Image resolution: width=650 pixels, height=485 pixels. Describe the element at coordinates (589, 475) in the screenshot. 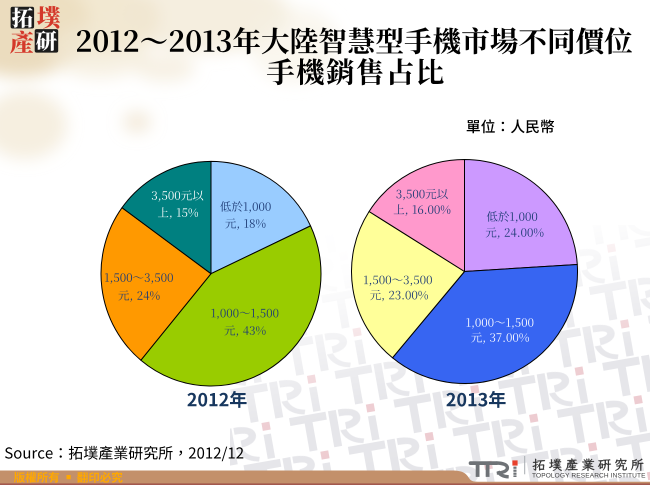

I see `svg-text: TOPOLOGY RESEARCH INSTITUTE` at that location.